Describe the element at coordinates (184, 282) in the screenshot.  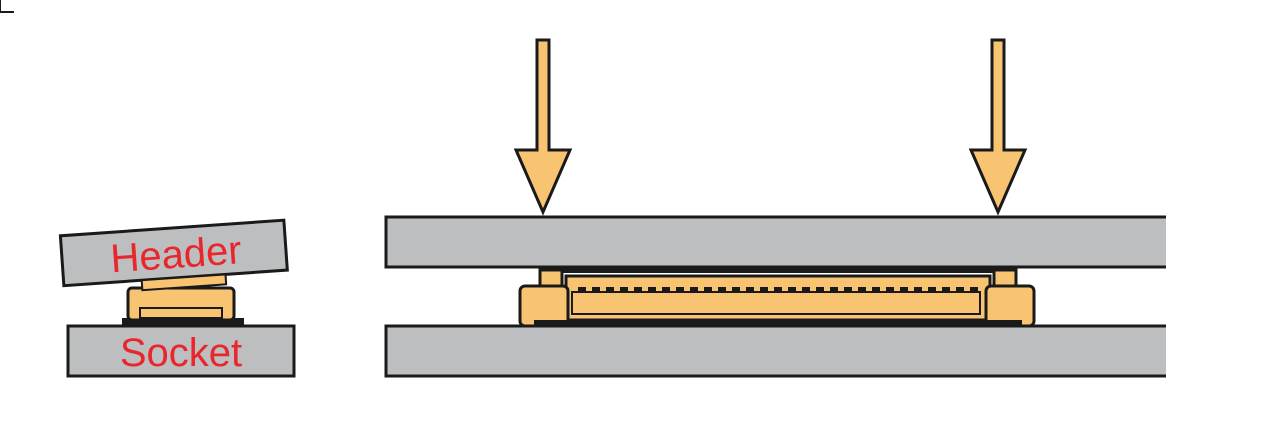
I see `header-connector-small` at that location.